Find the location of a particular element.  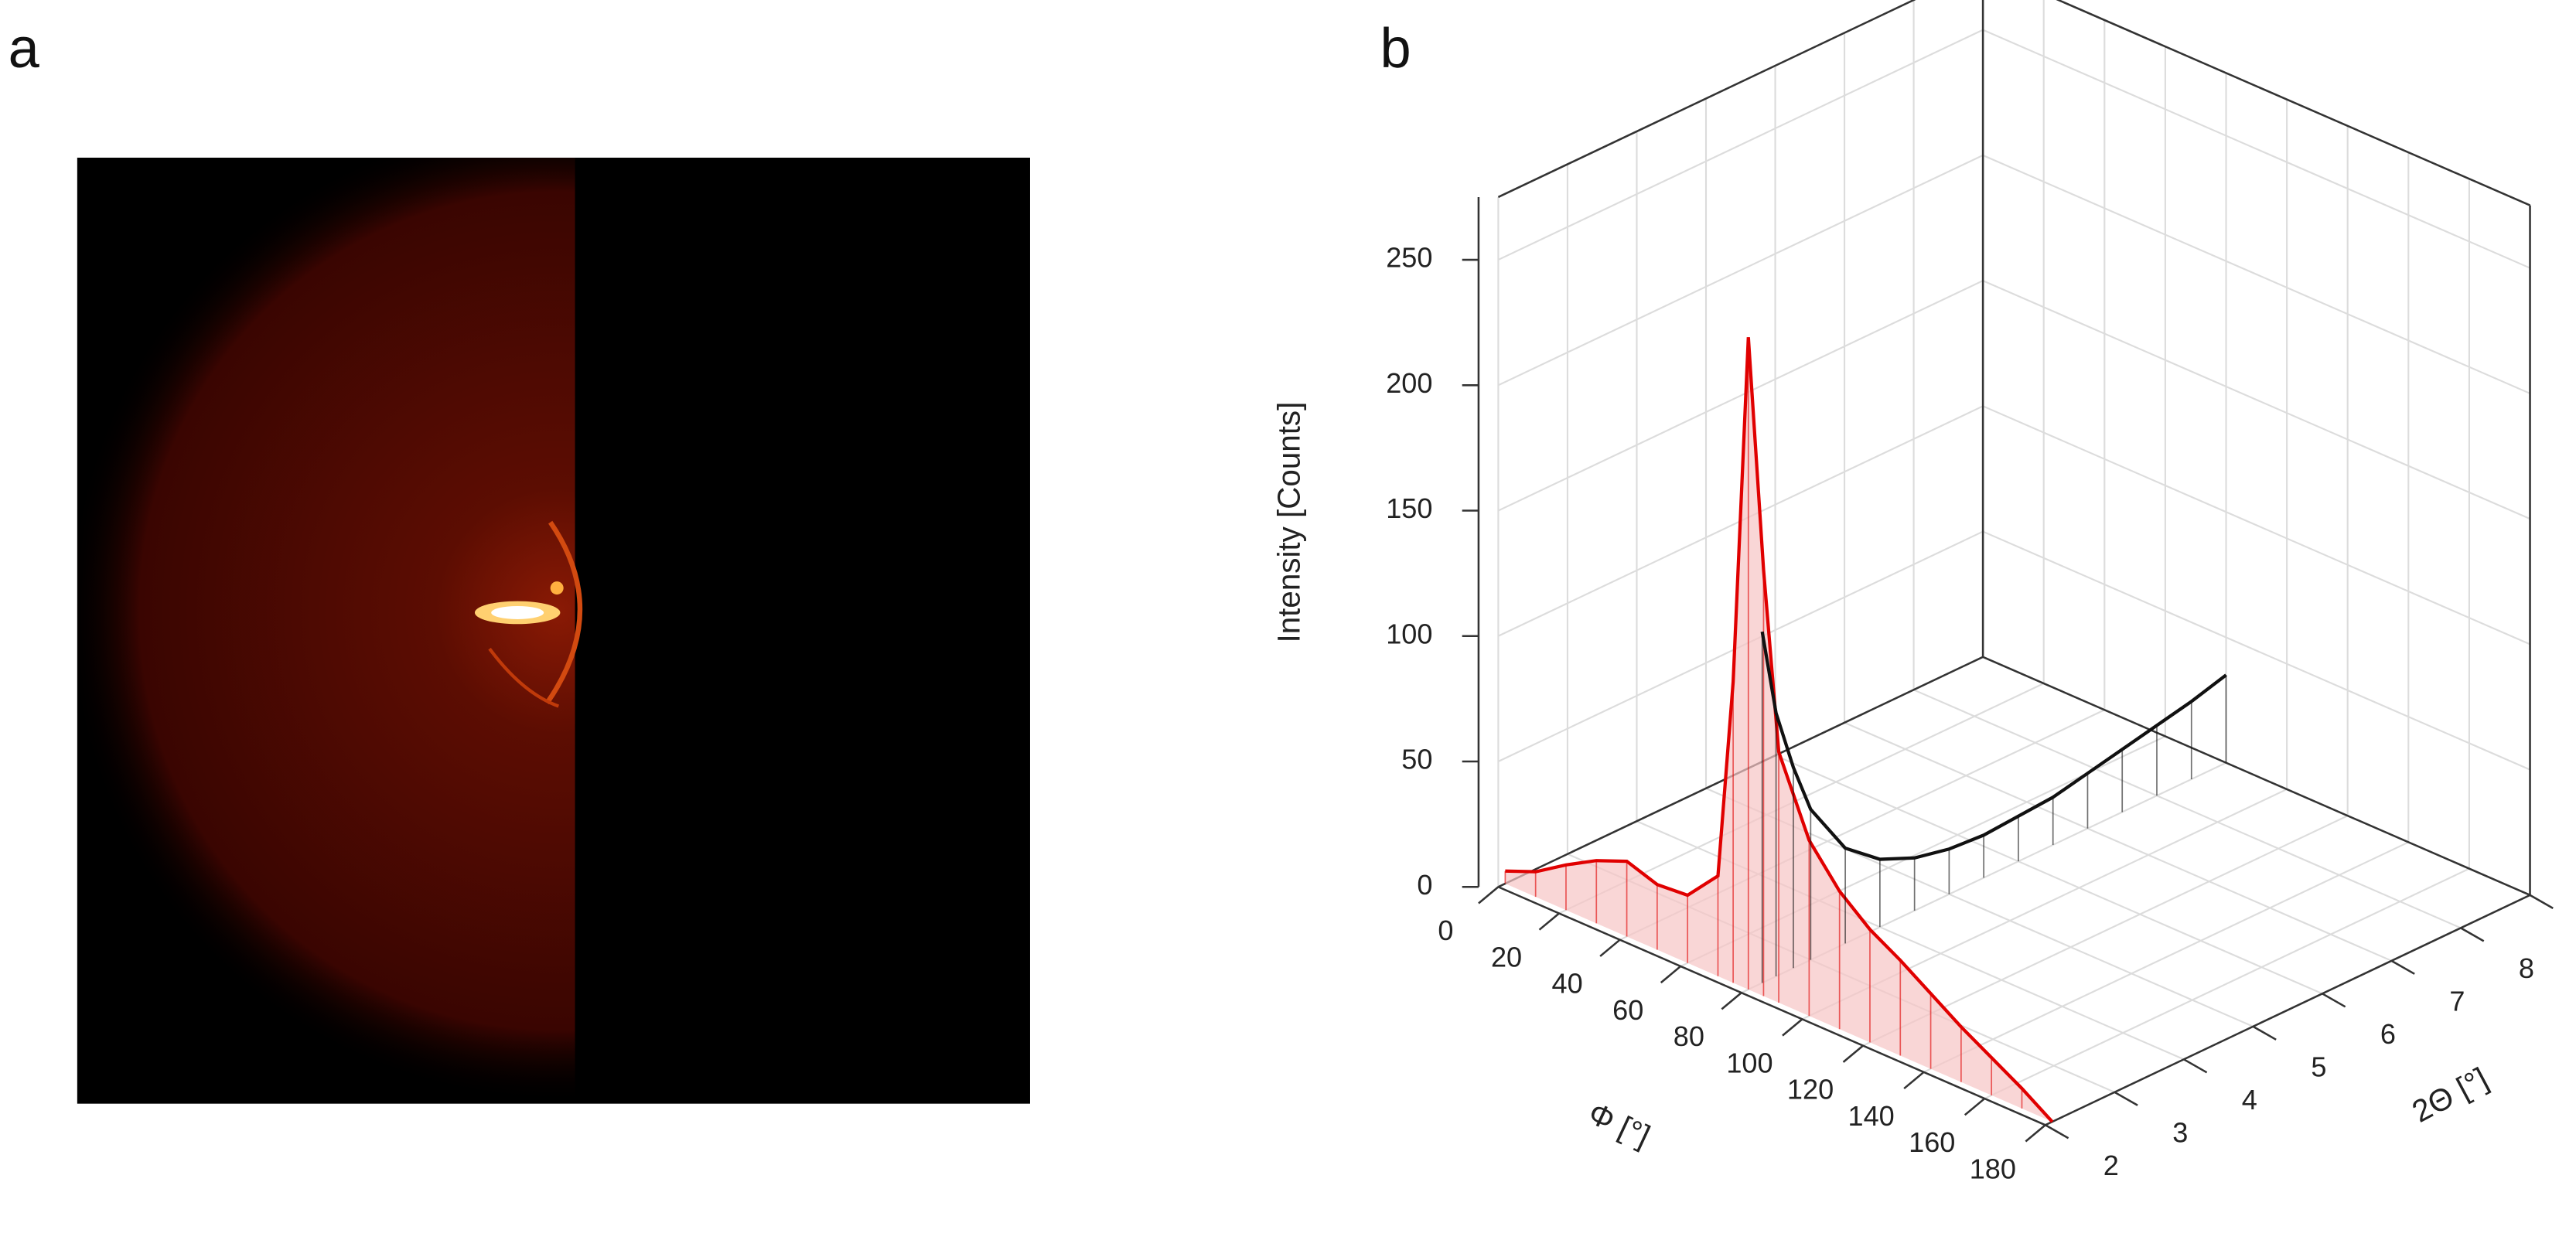

y-tick-label: 8 is located at coordinates (2526, 968).